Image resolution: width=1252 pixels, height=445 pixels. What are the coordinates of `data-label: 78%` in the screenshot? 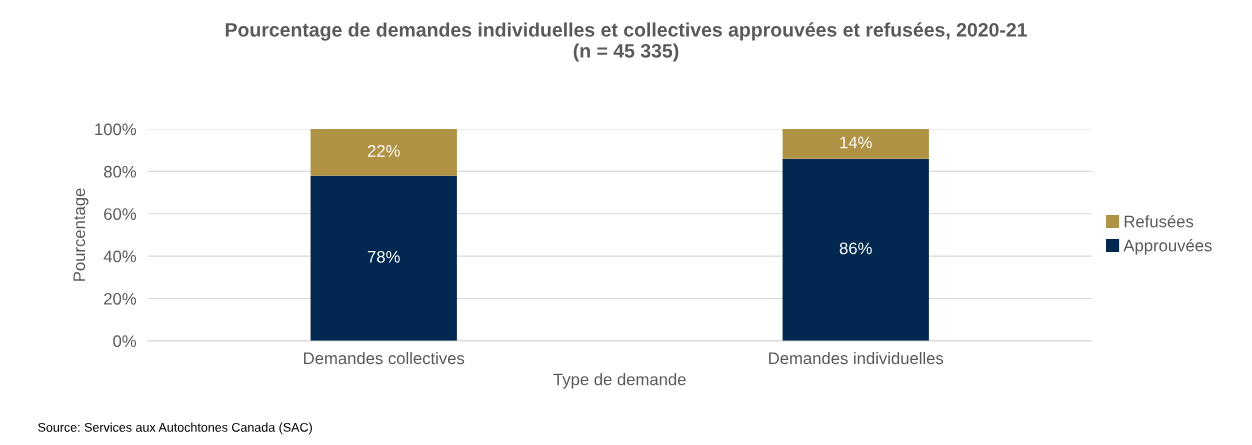 It's located at (383, 256).